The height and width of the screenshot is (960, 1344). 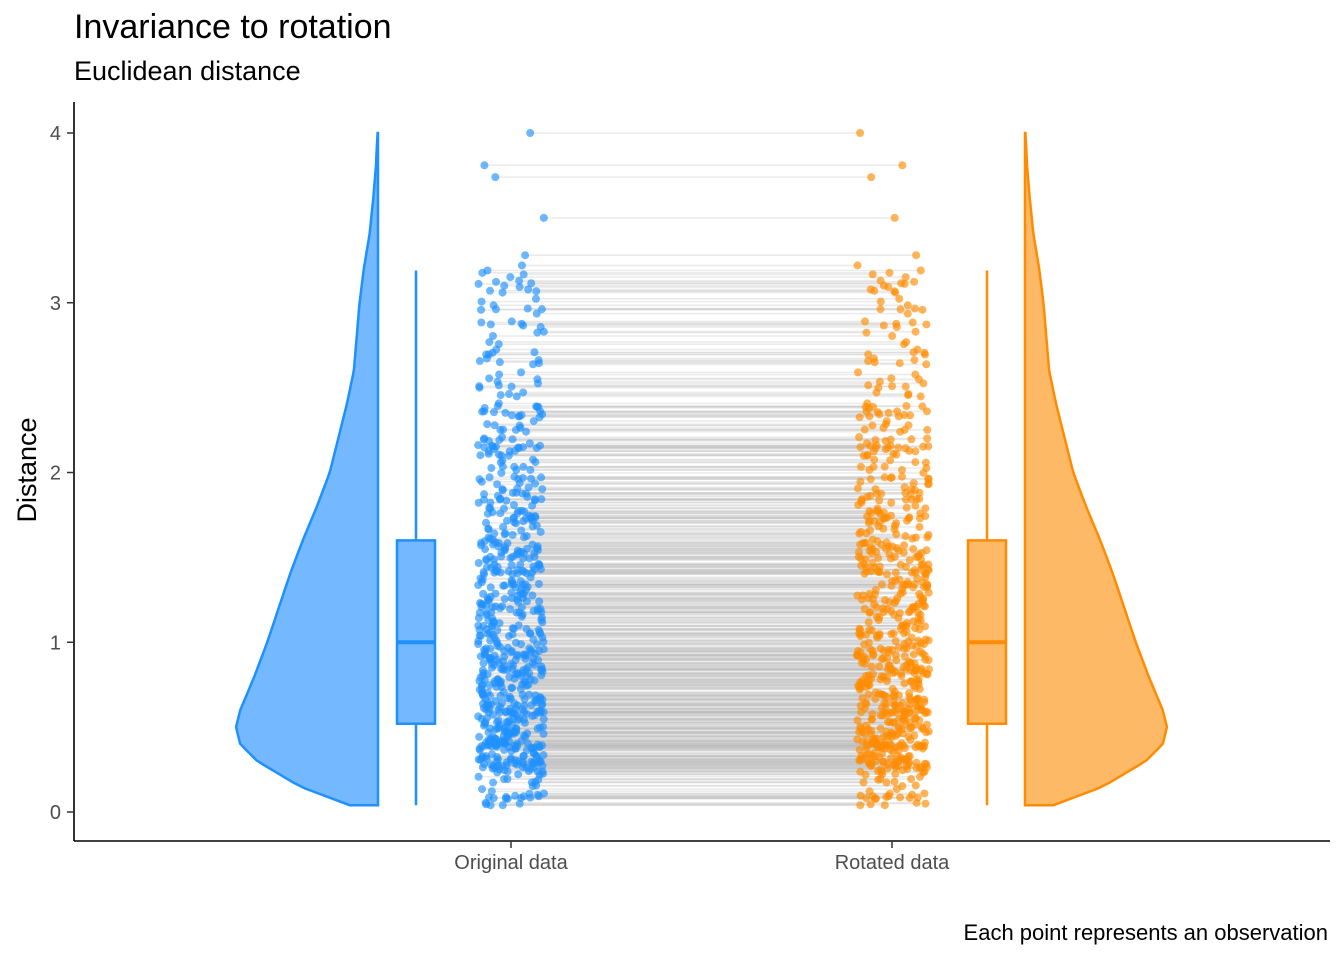 What do you see at coordinates (987, 632) in the screenshot?
I see `box-rotated-box` at bounding box center [987, 632].